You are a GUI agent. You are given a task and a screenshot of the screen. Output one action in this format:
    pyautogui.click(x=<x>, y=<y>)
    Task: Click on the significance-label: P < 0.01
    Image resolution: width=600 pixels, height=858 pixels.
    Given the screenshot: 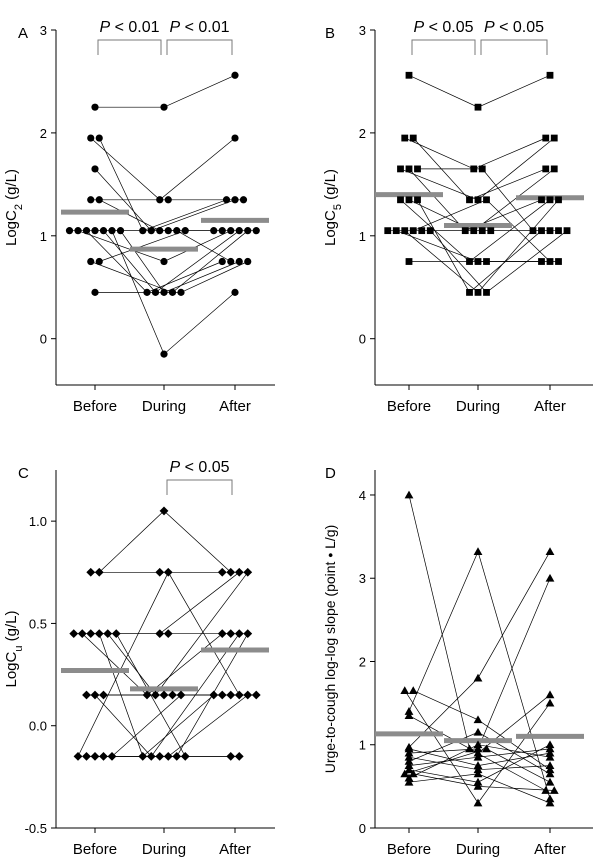 What is the action you would take?
    pyautogui.click(x=129, y=27)
    